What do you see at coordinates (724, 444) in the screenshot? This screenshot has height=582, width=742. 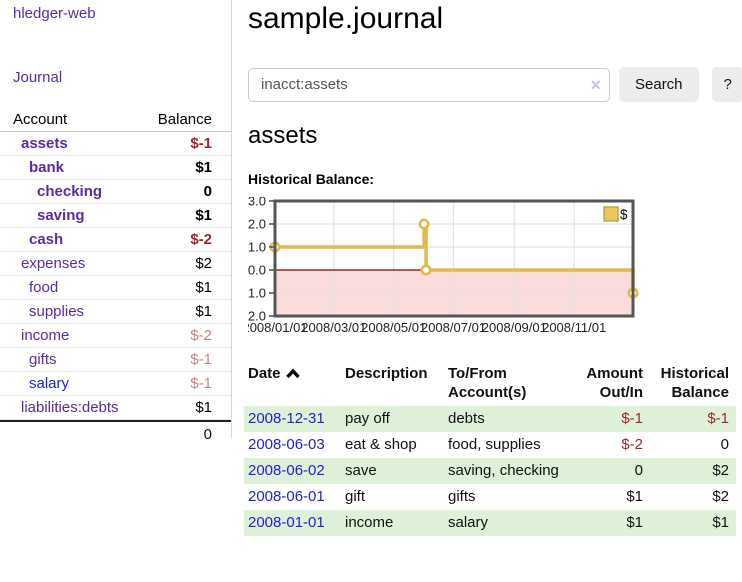 I see `transaction-balance: 0` at bounding box center [724, 444].